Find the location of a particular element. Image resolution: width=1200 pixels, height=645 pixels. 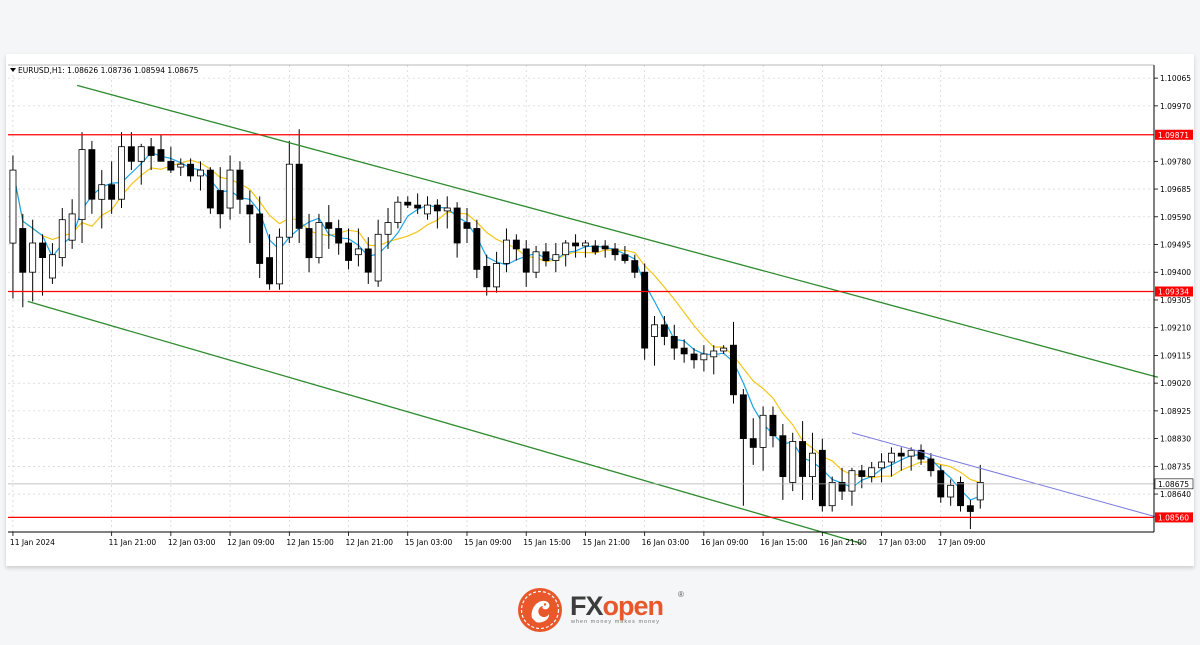

x-tick-label: 17 Jan 03:00 is located at coordinates (903, 542).